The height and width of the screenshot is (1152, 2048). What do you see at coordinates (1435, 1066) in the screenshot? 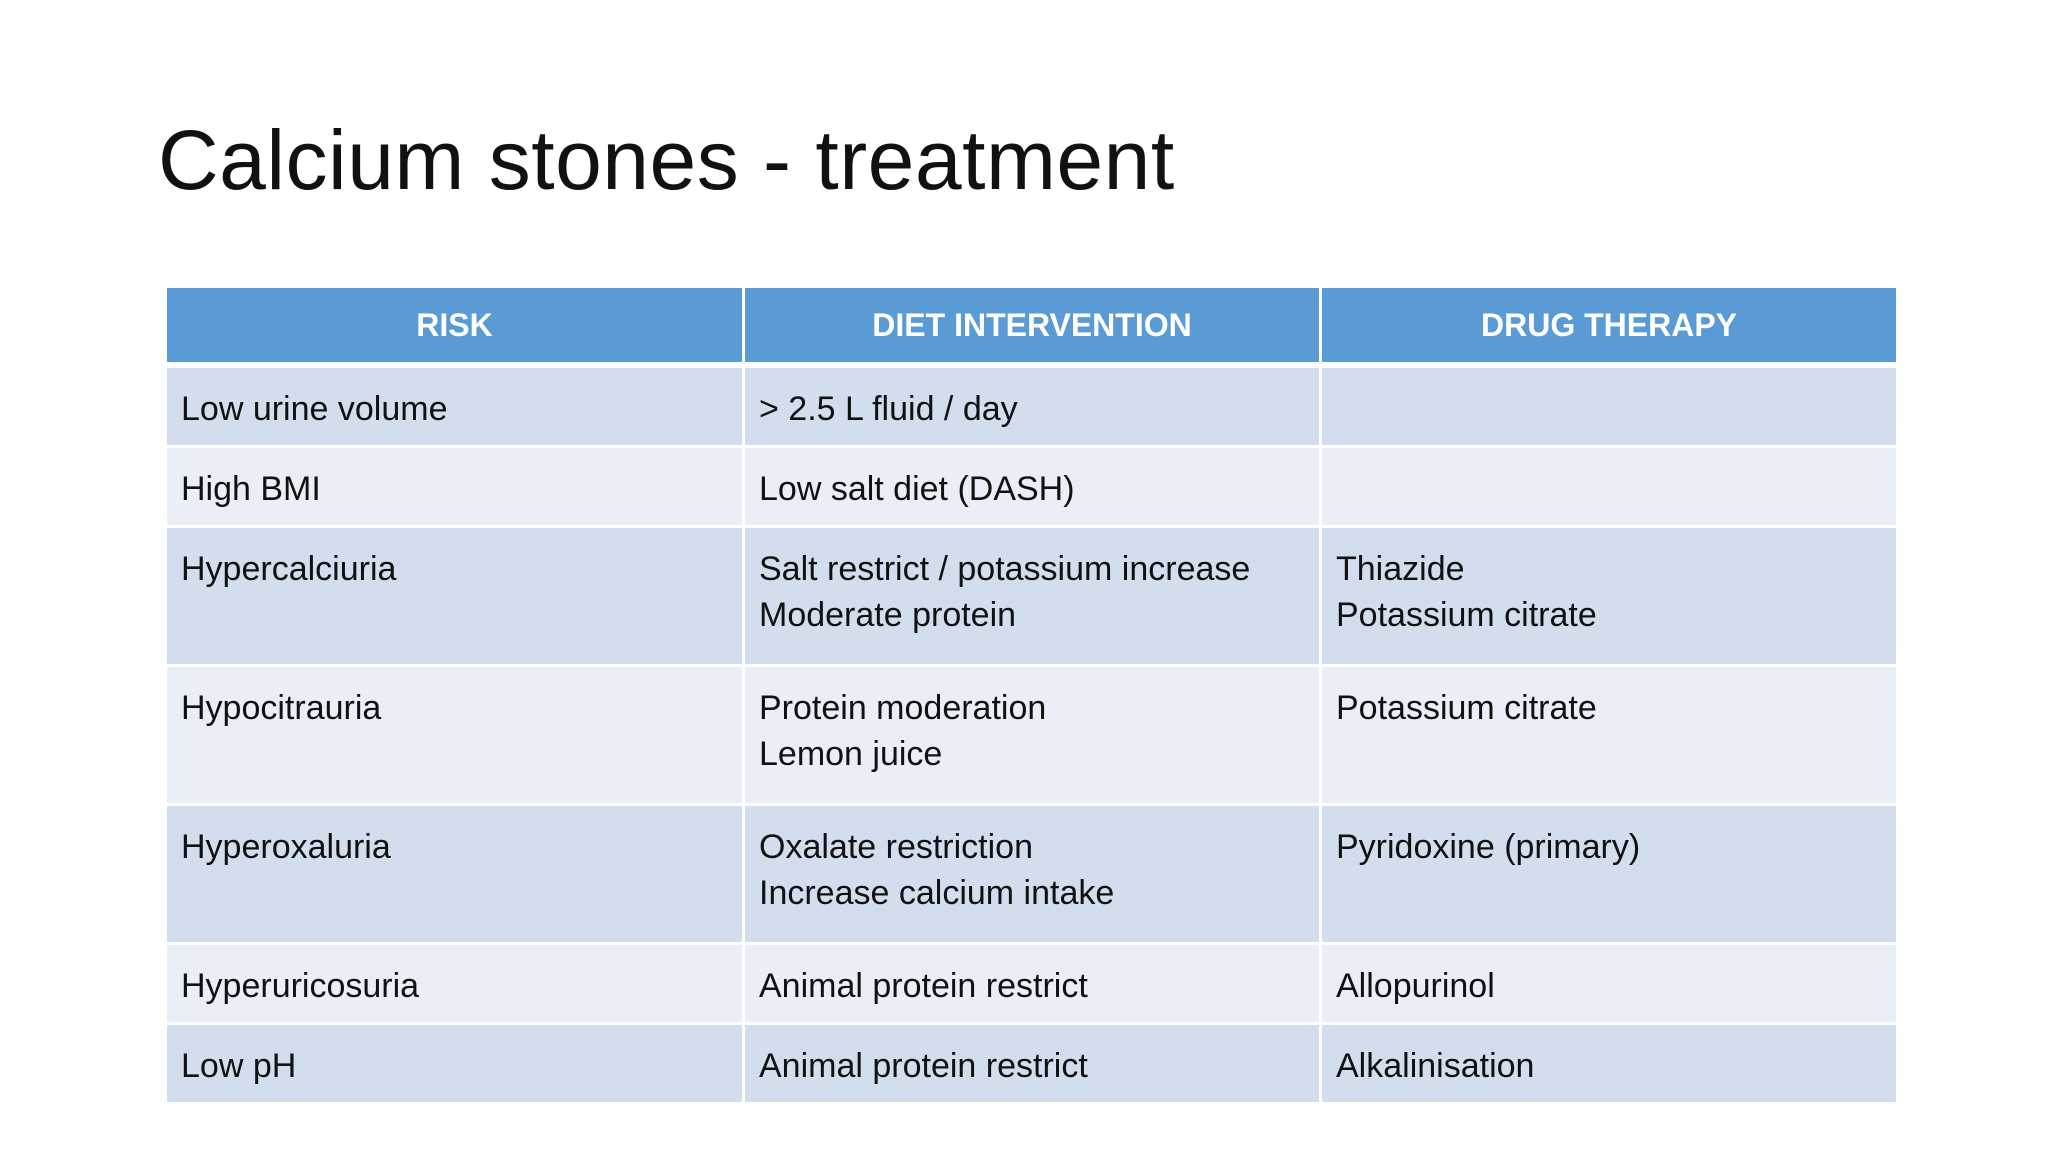
I see `cell-line: Alkalinisation` at bounding box center [1435, 1066].